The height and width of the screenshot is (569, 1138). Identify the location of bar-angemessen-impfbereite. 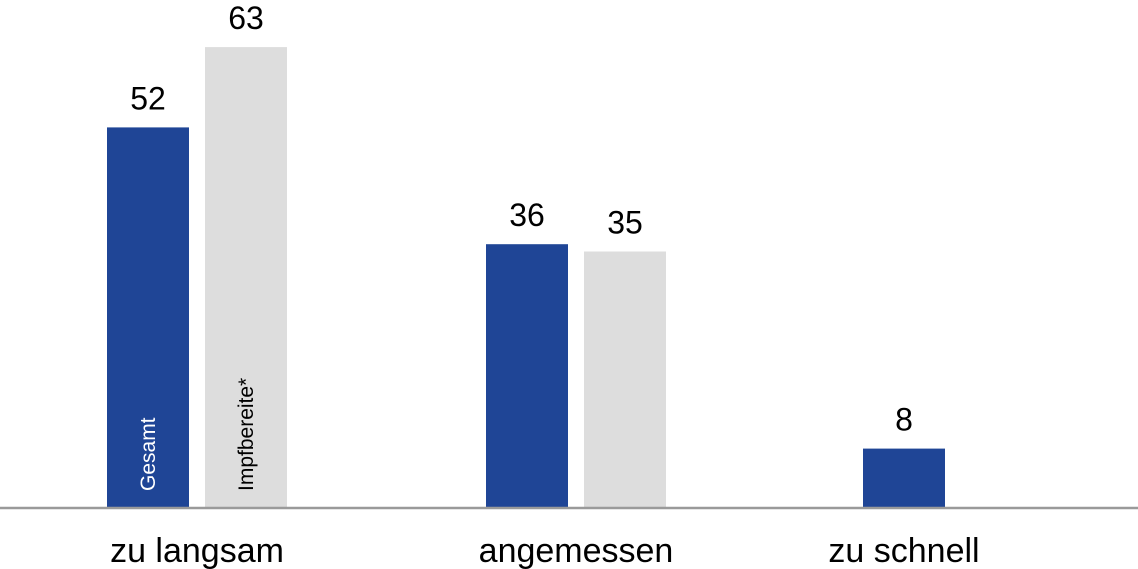
(625, 379).